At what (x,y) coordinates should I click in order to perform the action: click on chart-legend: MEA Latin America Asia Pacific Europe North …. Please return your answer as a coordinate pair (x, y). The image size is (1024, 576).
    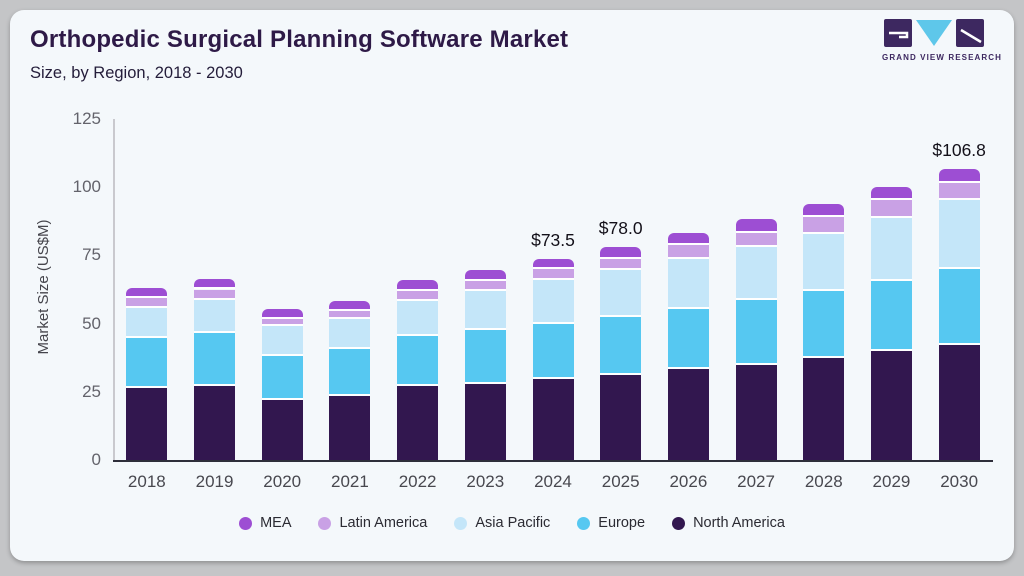
    Looking at the image, I should click on (512, 523).